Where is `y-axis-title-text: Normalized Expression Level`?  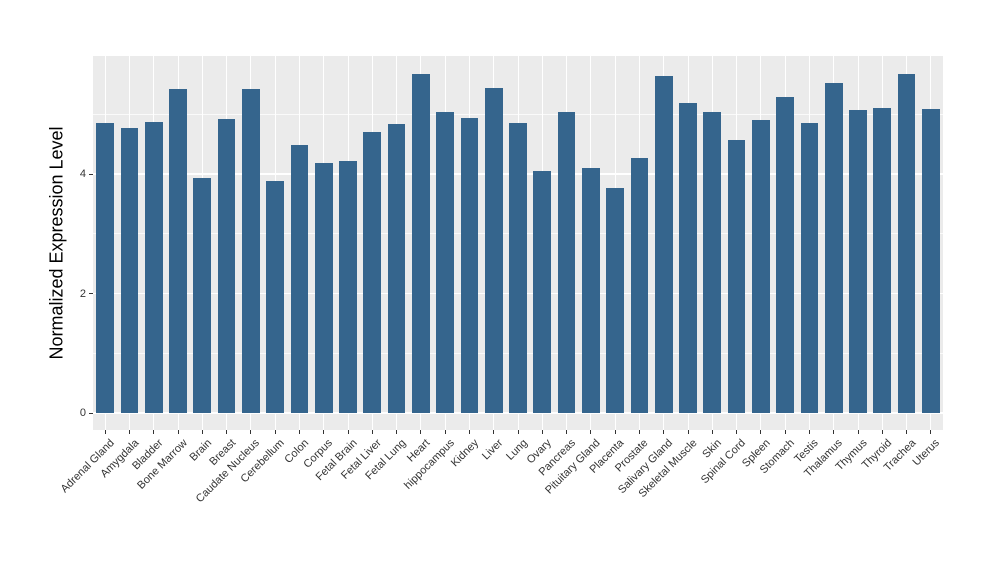 y-axis-title-text: Normalized Expression Level is located at coordinates (56, 243).